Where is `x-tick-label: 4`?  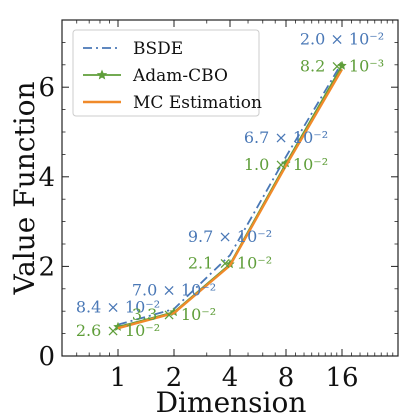
x-tick-label: 4 is located at coordinates (230, 378).